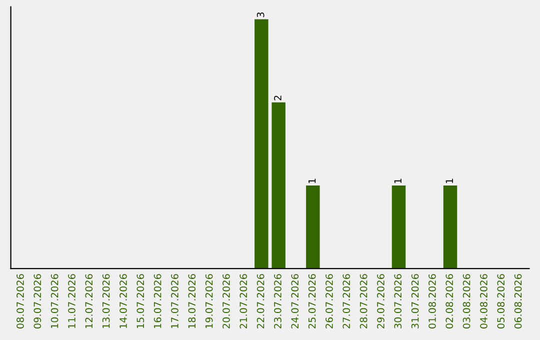  What do you see at coordinates (260, 15) in the screenshot?
I see `data-label: 3` at bounding box center [260, 15].